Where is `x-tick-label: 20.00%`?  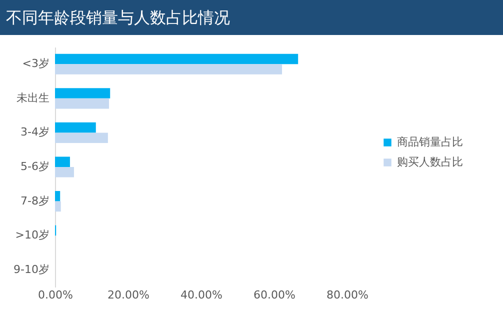
x-tick-label: 20.00% is located at coordinates (129, 295).